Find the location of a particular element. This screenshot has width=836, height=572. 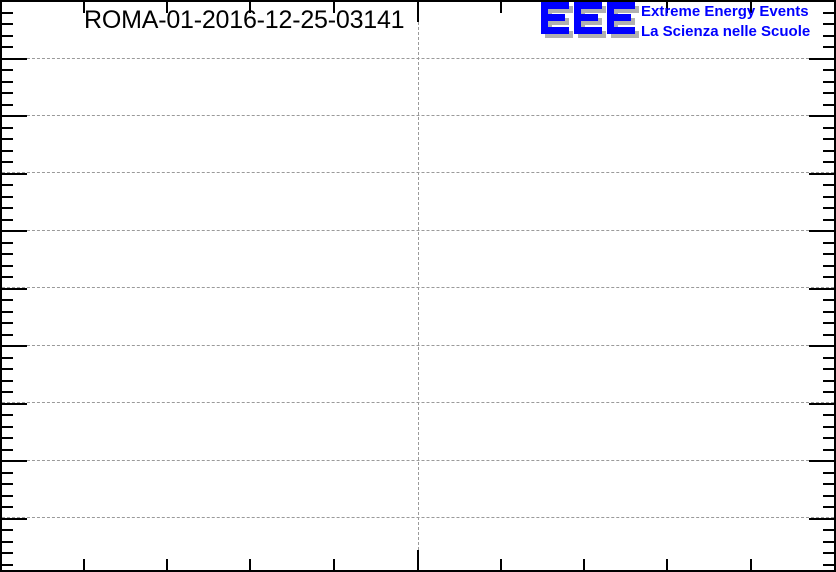

eee-logo-mark is located at coordinates (590, 21).